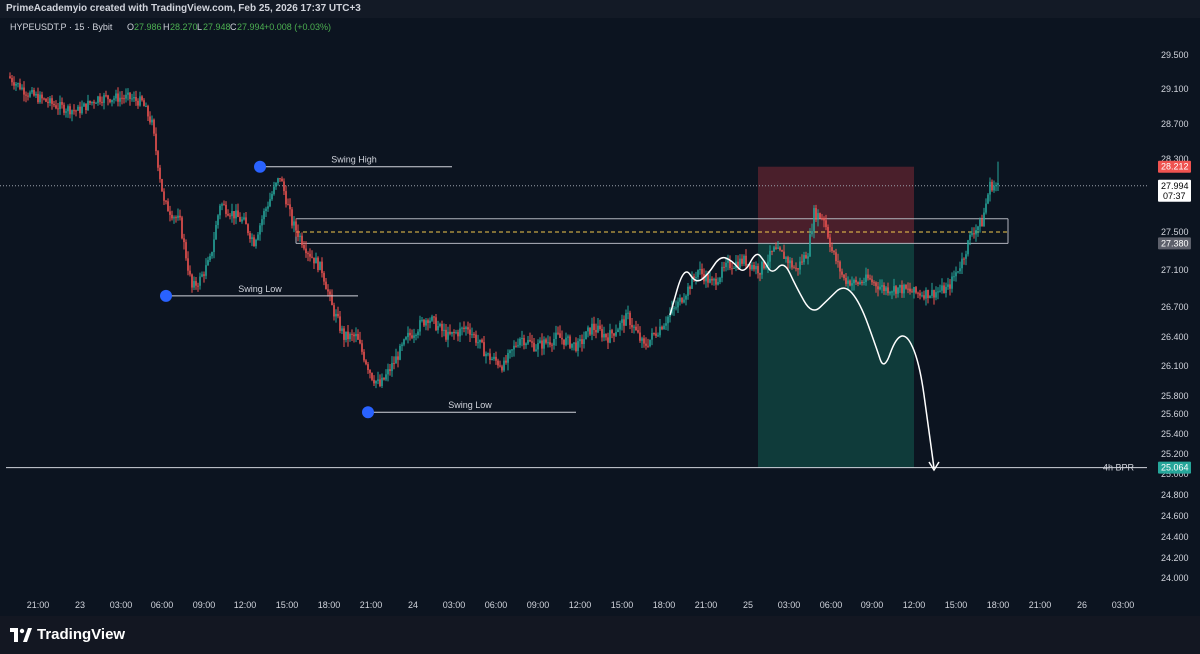 The width and height of the screenshot is (1200, 654). I want to click on price-tag-countdown: 07:37, so click(1174, 196).